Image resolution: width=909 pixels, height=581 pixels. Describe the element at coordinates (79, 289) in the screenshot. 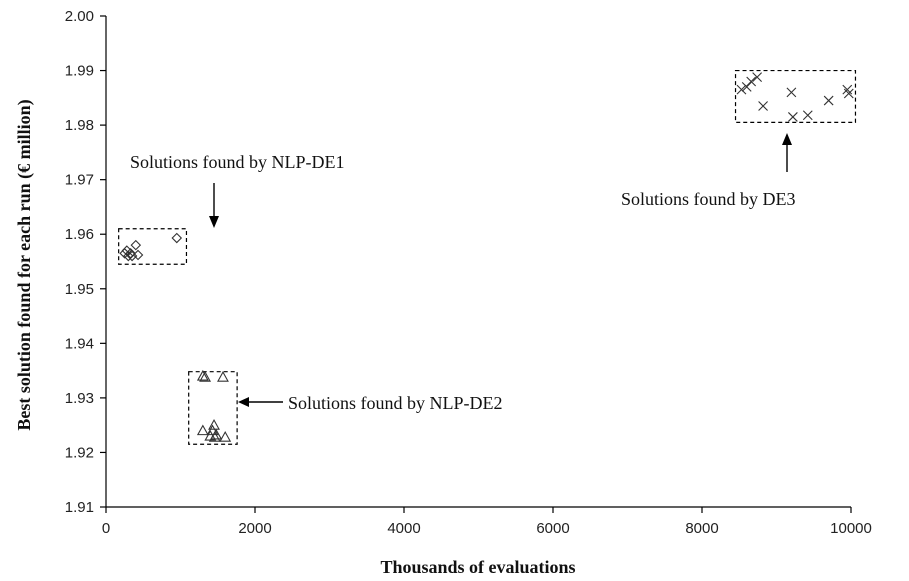

I see `y-tick-label: 1.95` at that location.